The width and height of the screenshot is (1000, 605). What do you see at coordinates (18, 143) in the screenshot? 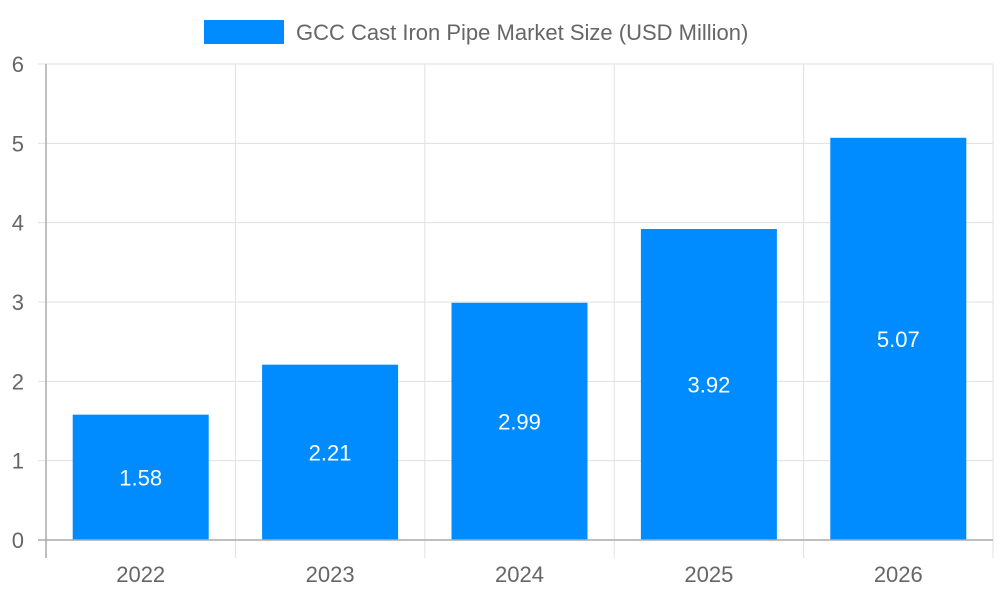
I see `y-tick-label: 5` at bounding box center [18, 143].